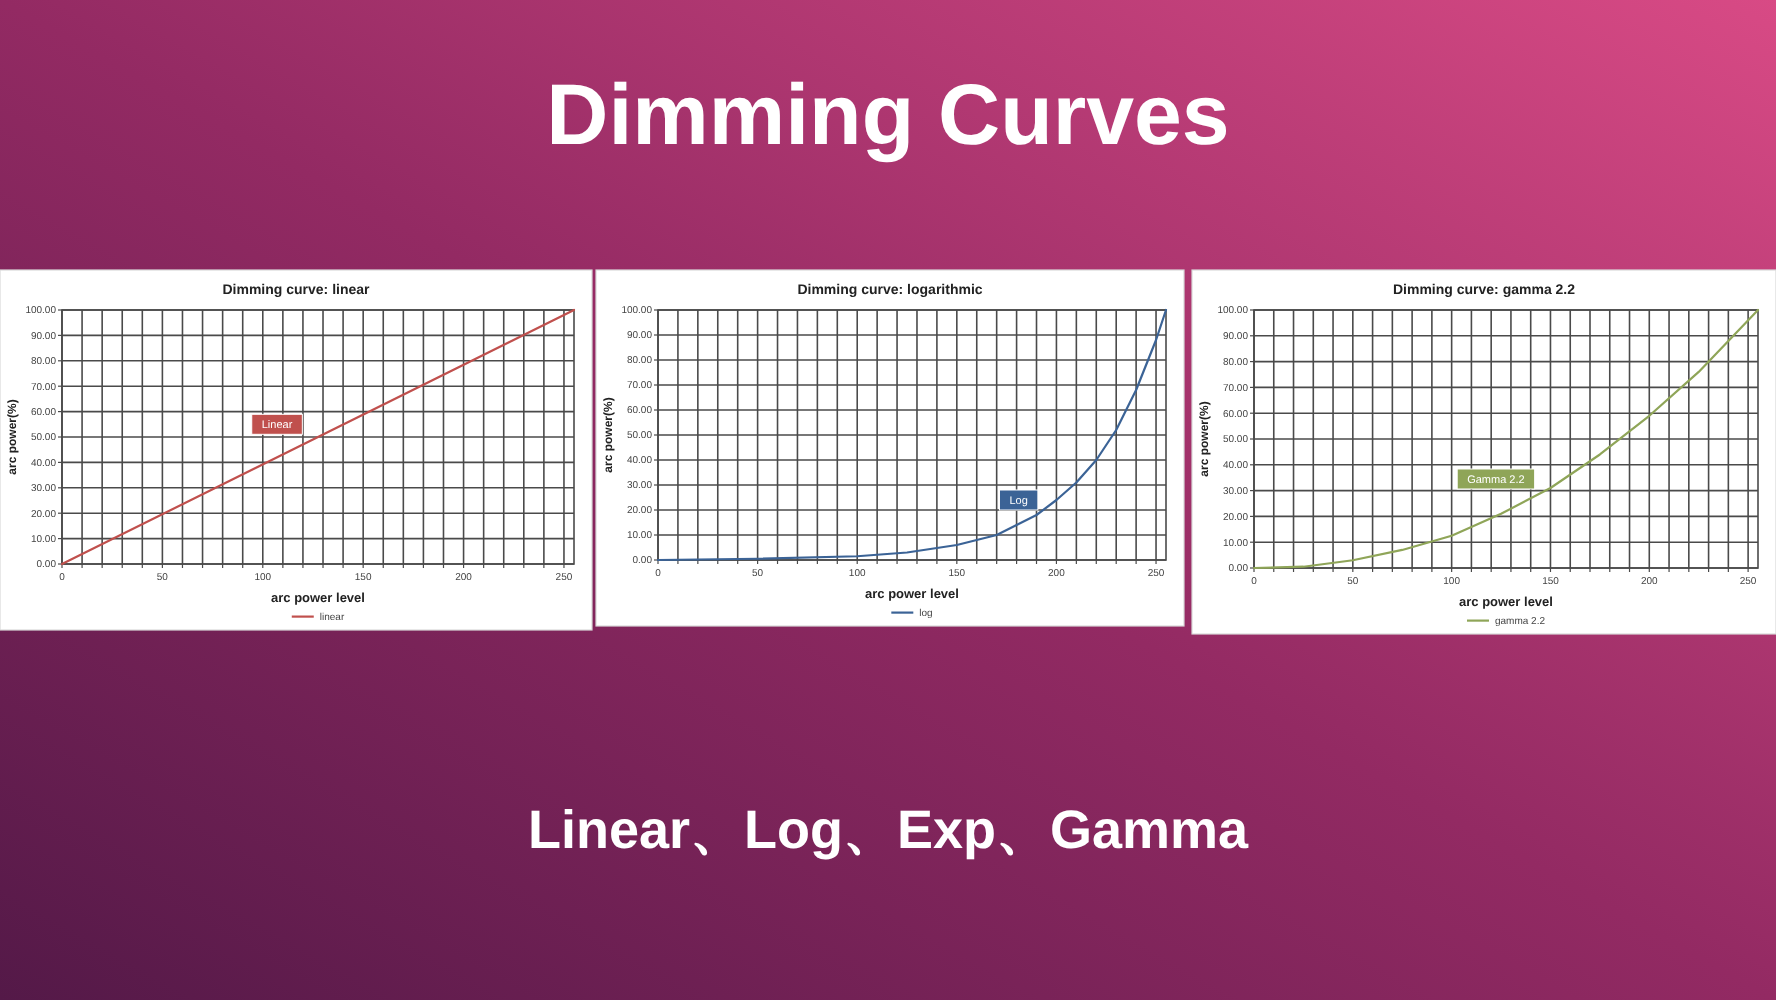  I want to click on text: Dimming Curves, so click(888, 116).